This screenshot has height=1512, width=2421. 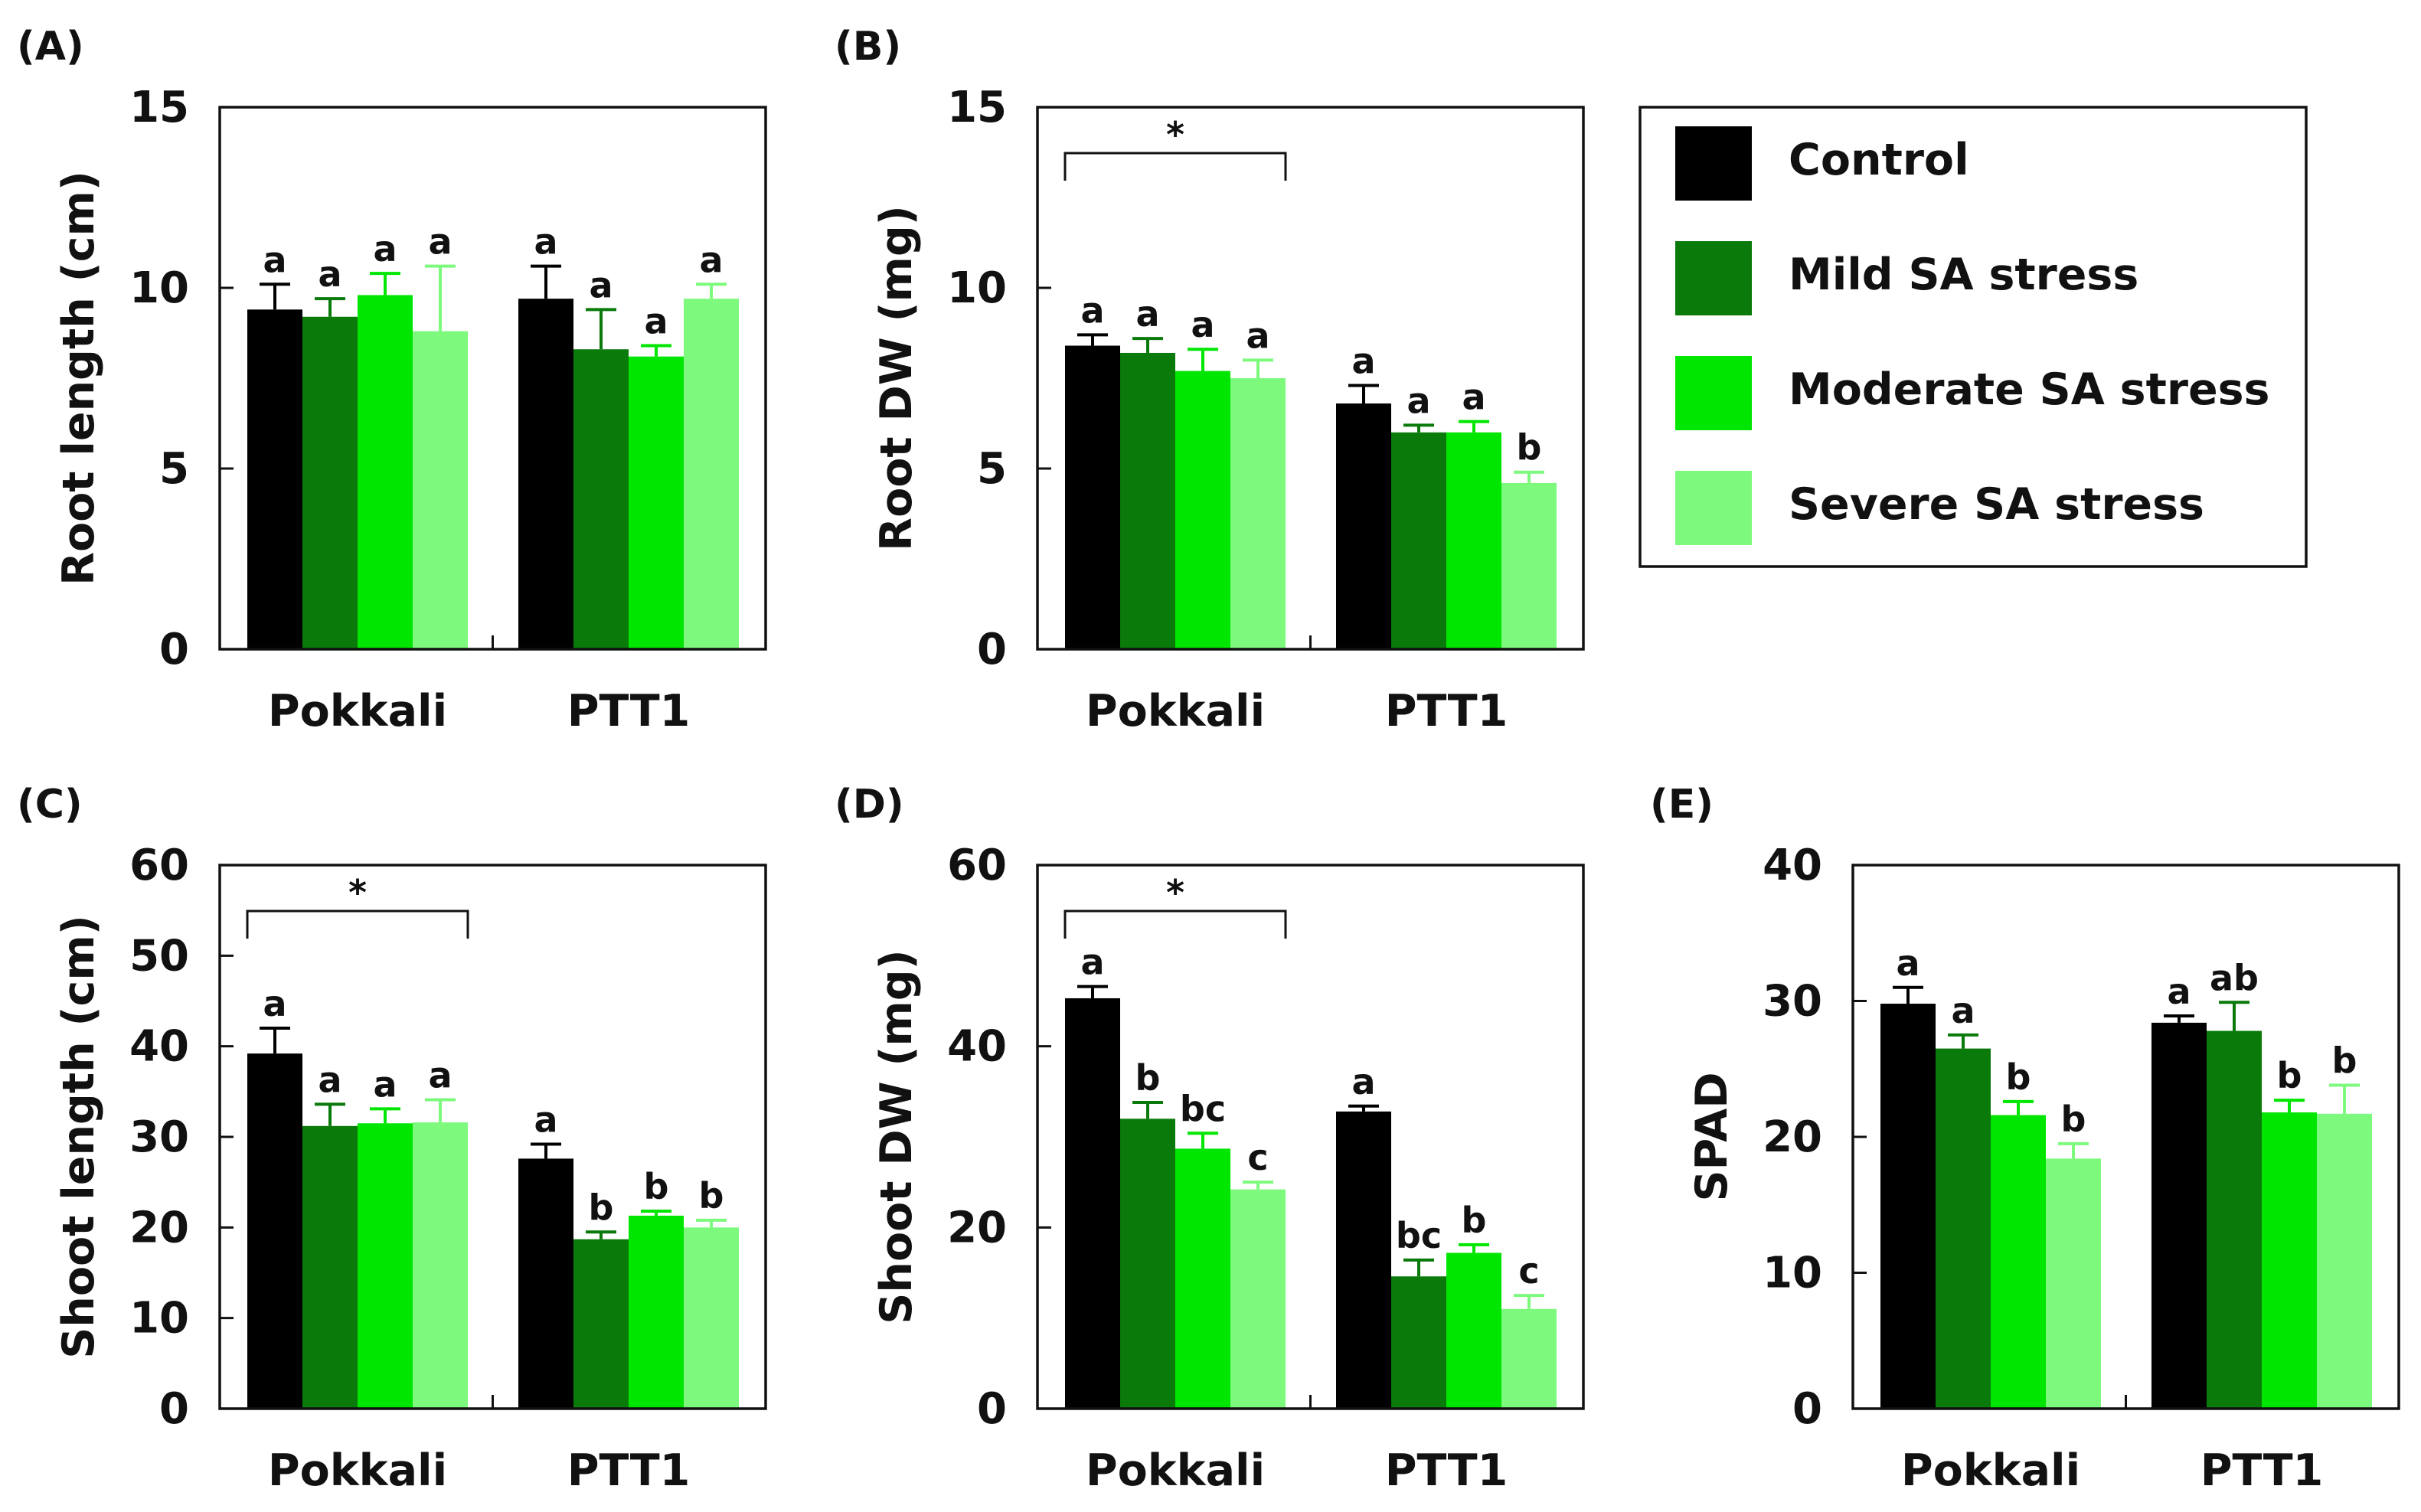 What do you see at coordinates (50, 47) in the screenshot?
I see `panel-label: (A)` at bounding box center [50, 47].